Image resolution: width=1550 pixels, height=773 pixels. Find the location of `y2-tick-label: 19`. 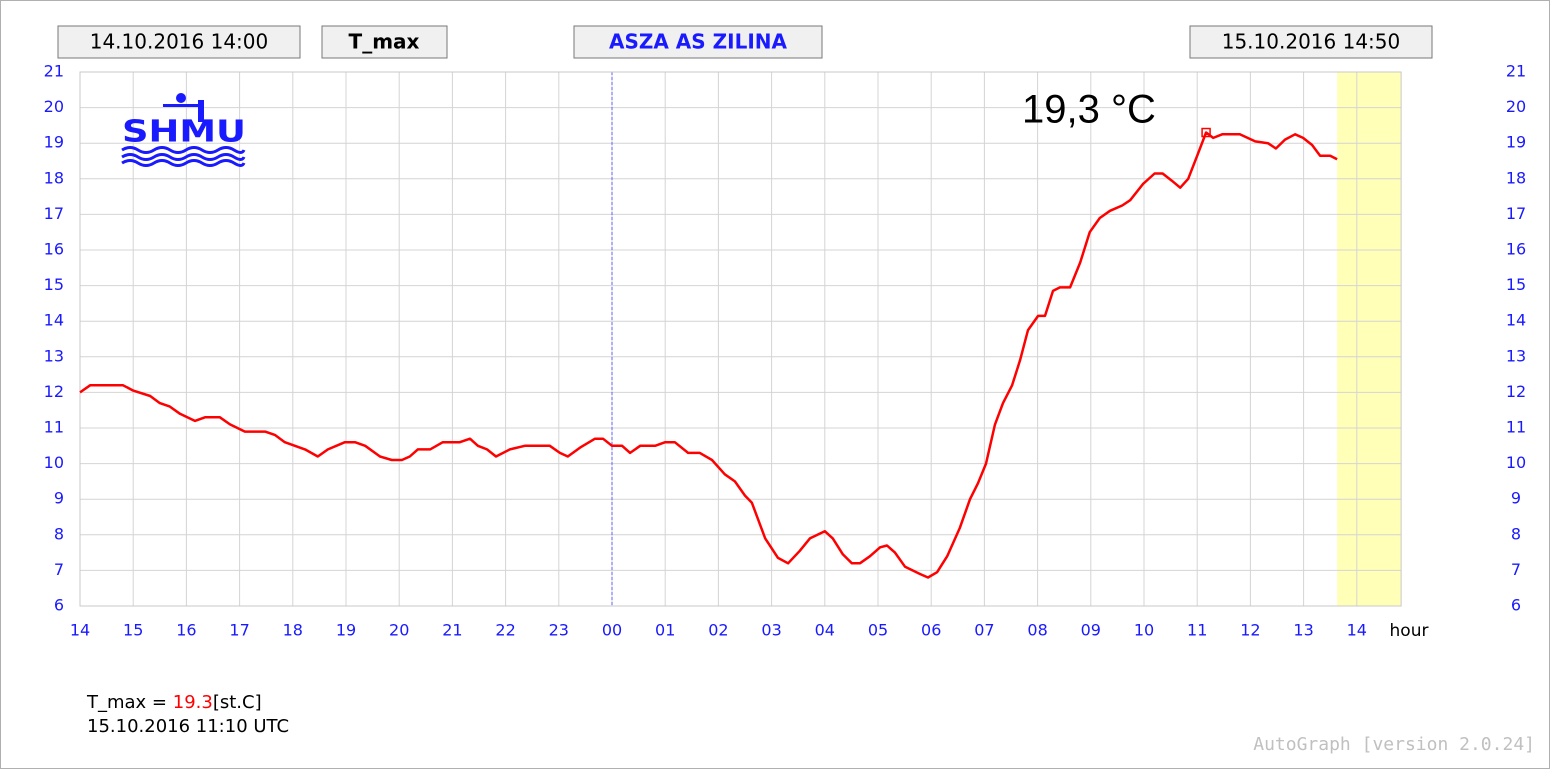

y2-tick-label: 19 is located at coordinates (1516, 142).